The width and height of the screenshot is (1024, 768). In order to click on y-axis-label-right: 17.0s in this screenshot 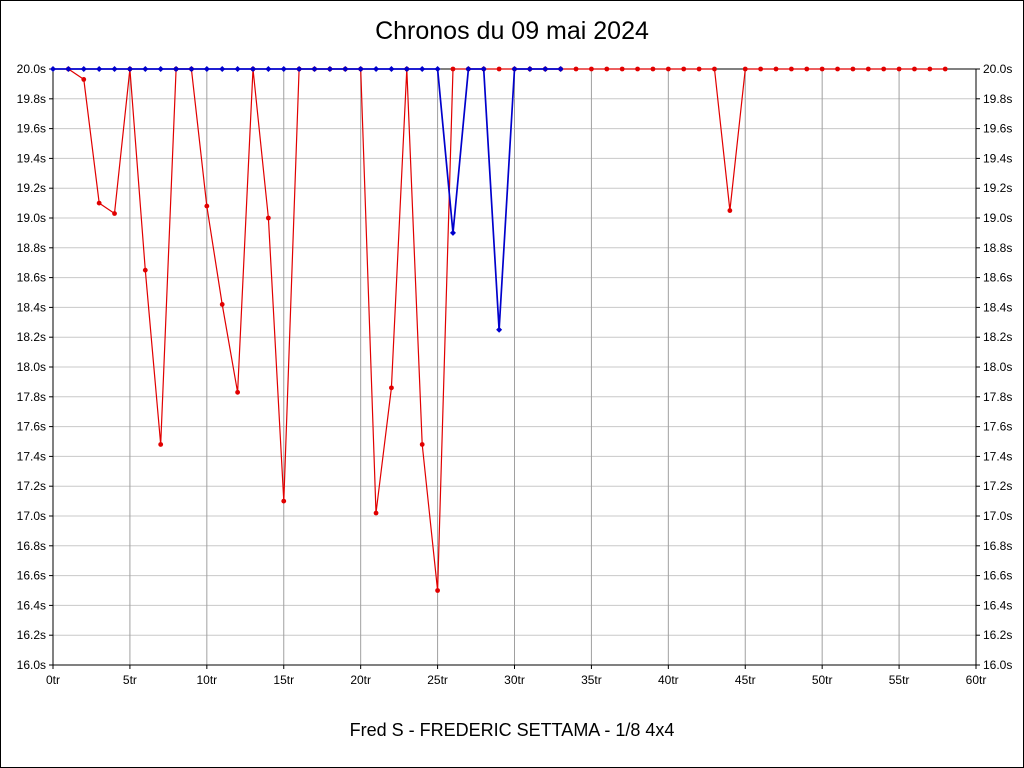, I will do `click(997, 516)`.